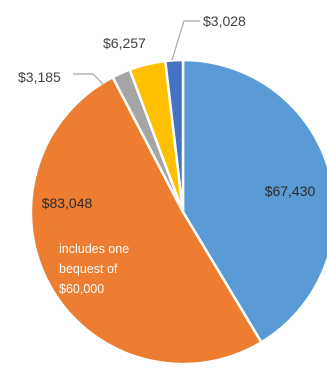 Image resolution: width=327 pixels, height=382 pixels. What do you see at coordinates (124, 43) in the screenshot?
I see `slice-value-label-4: $6,257` at bounding box center [124, 43].